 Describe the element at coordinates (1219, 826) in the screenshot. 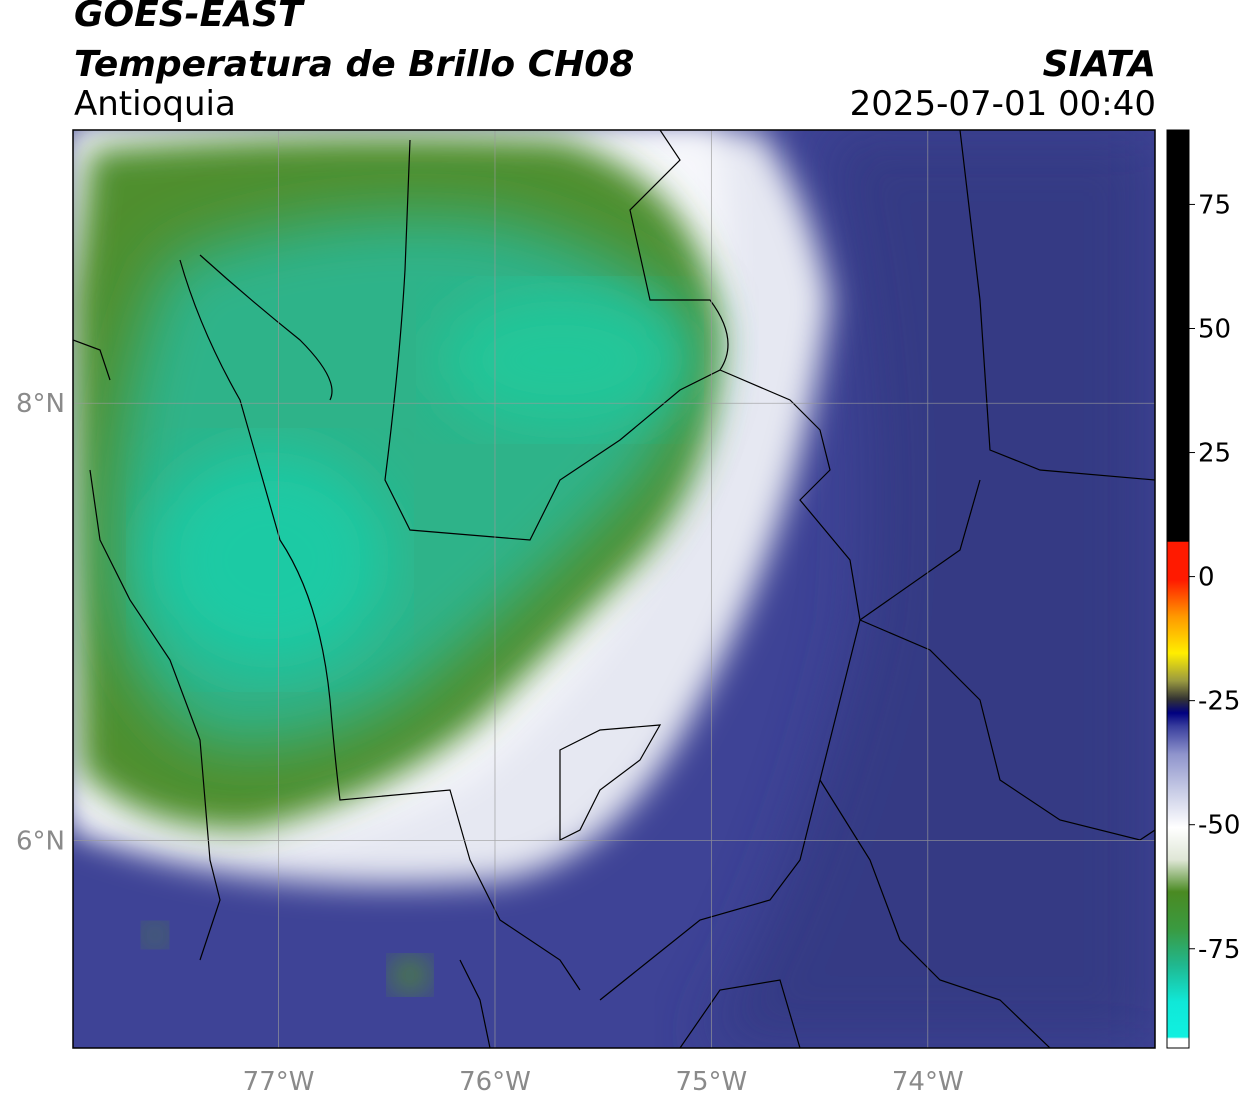

I see `colorbar-tick-label: -50` at that location.